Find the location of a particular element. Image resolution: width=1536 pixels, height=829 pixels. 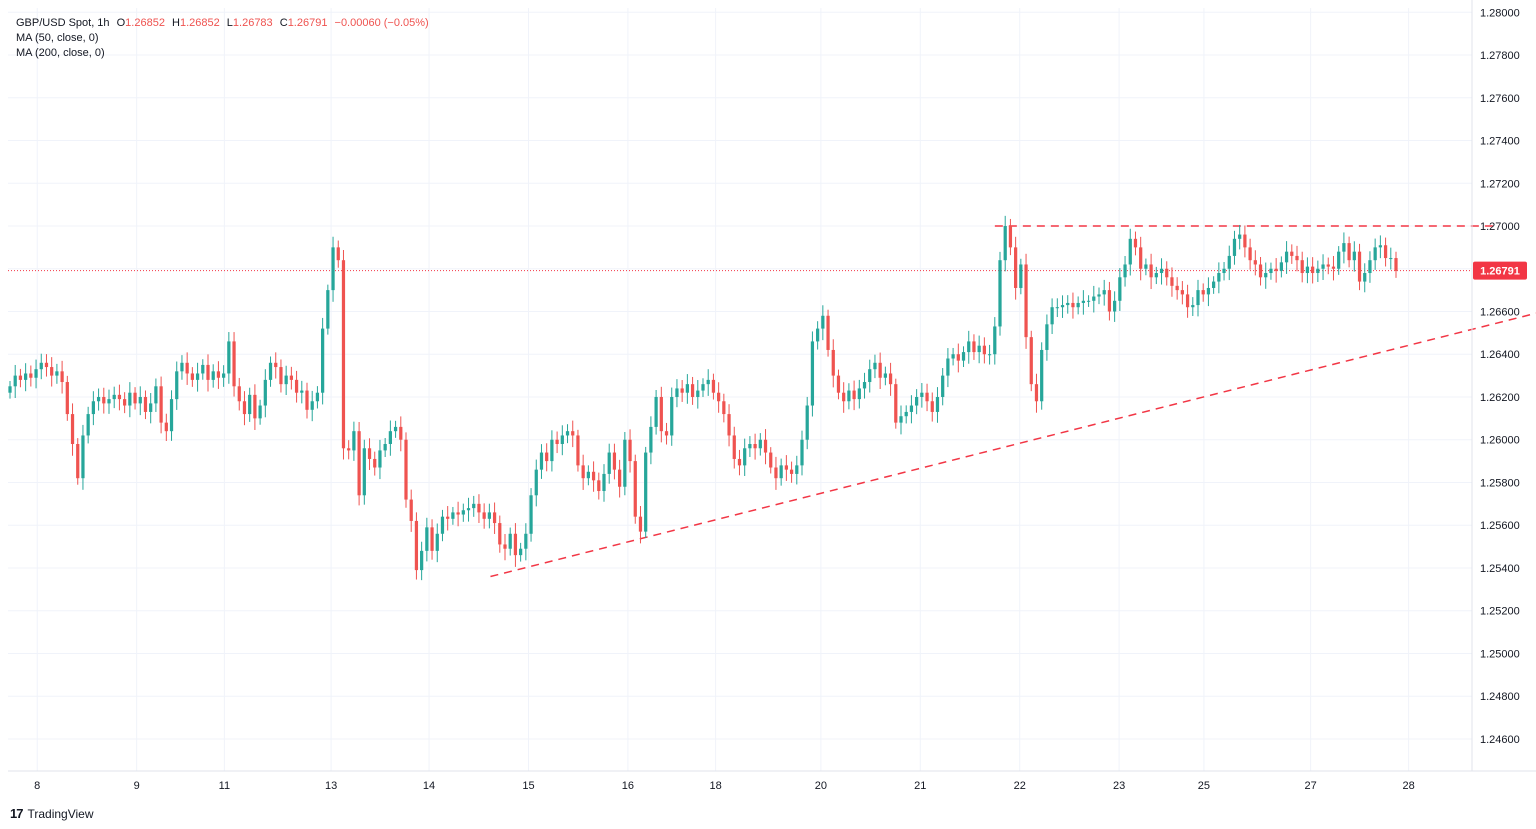

tradingview-brand: 17 TradingView is located at coordinates (52, 813).